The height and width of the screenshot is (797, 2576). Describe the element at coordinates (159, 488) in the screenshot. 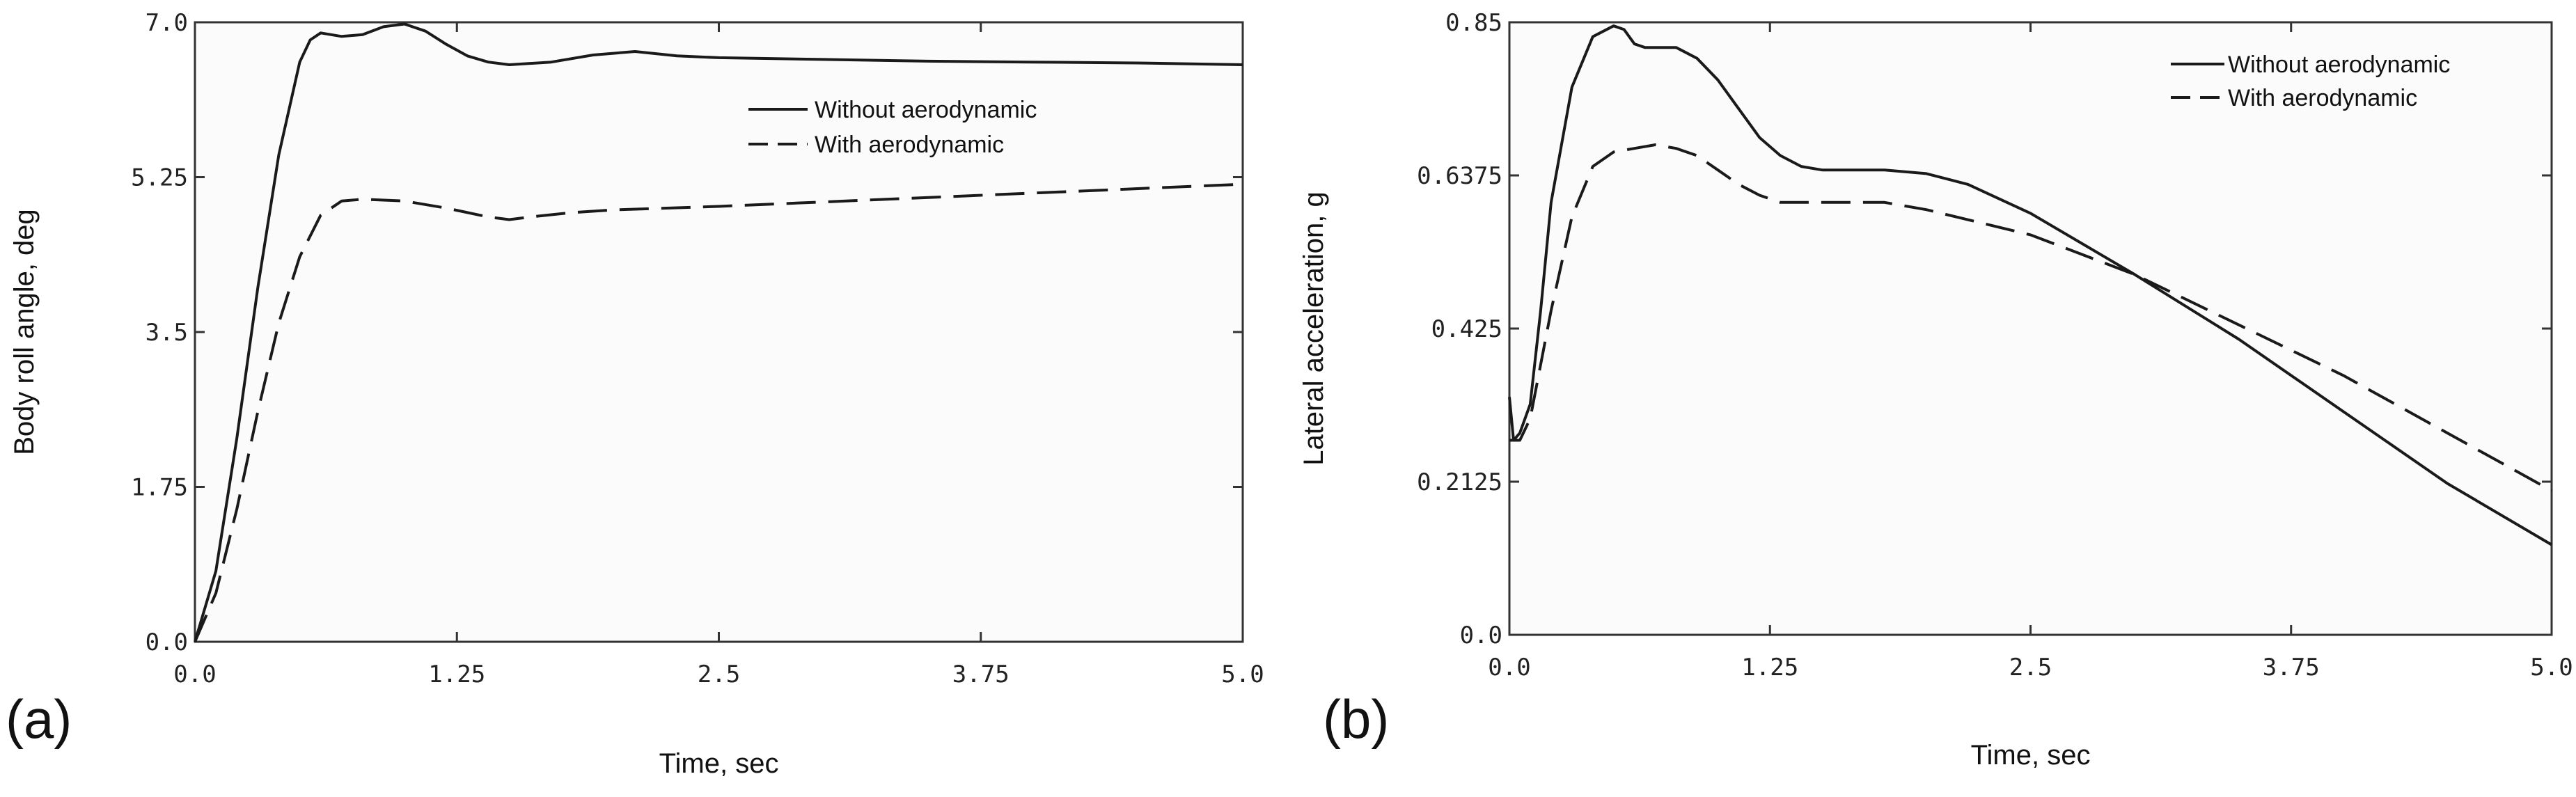

I see `y-tick-label: 1.75` at that location.